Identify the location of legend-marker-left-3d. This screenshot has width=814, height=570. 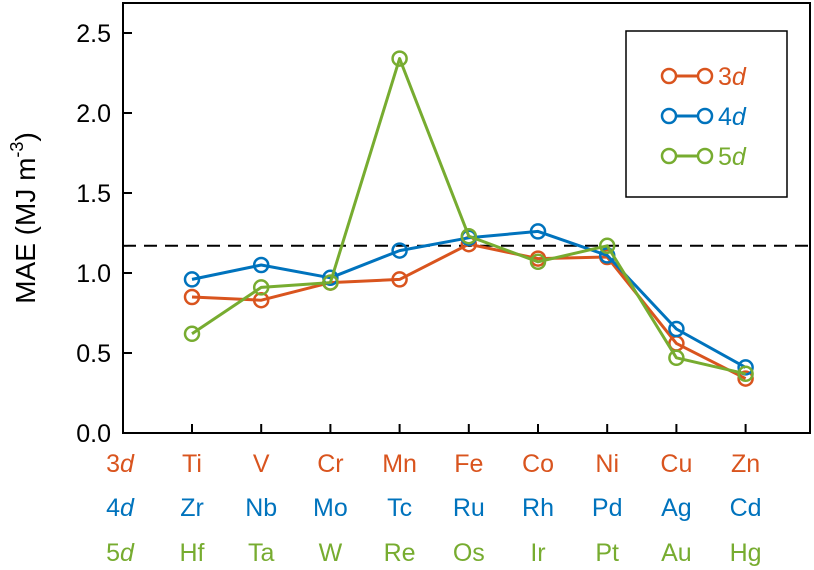
(669, 76).